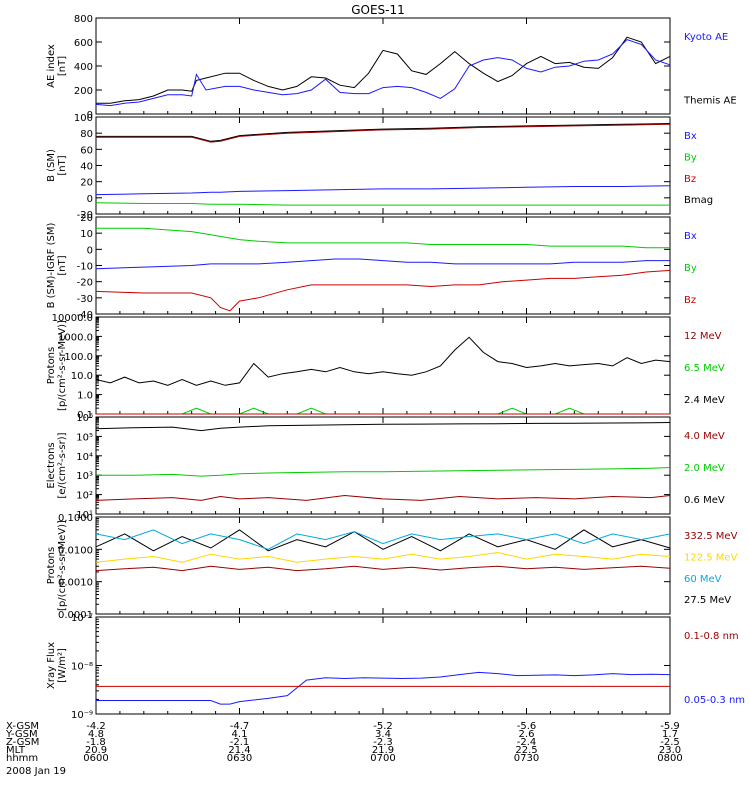 The height and width of the screenshot is (800, 750). Describe the element at coordinates (84, 457) in the screenshot. I see `ytick-label: 10⁴` at that location.